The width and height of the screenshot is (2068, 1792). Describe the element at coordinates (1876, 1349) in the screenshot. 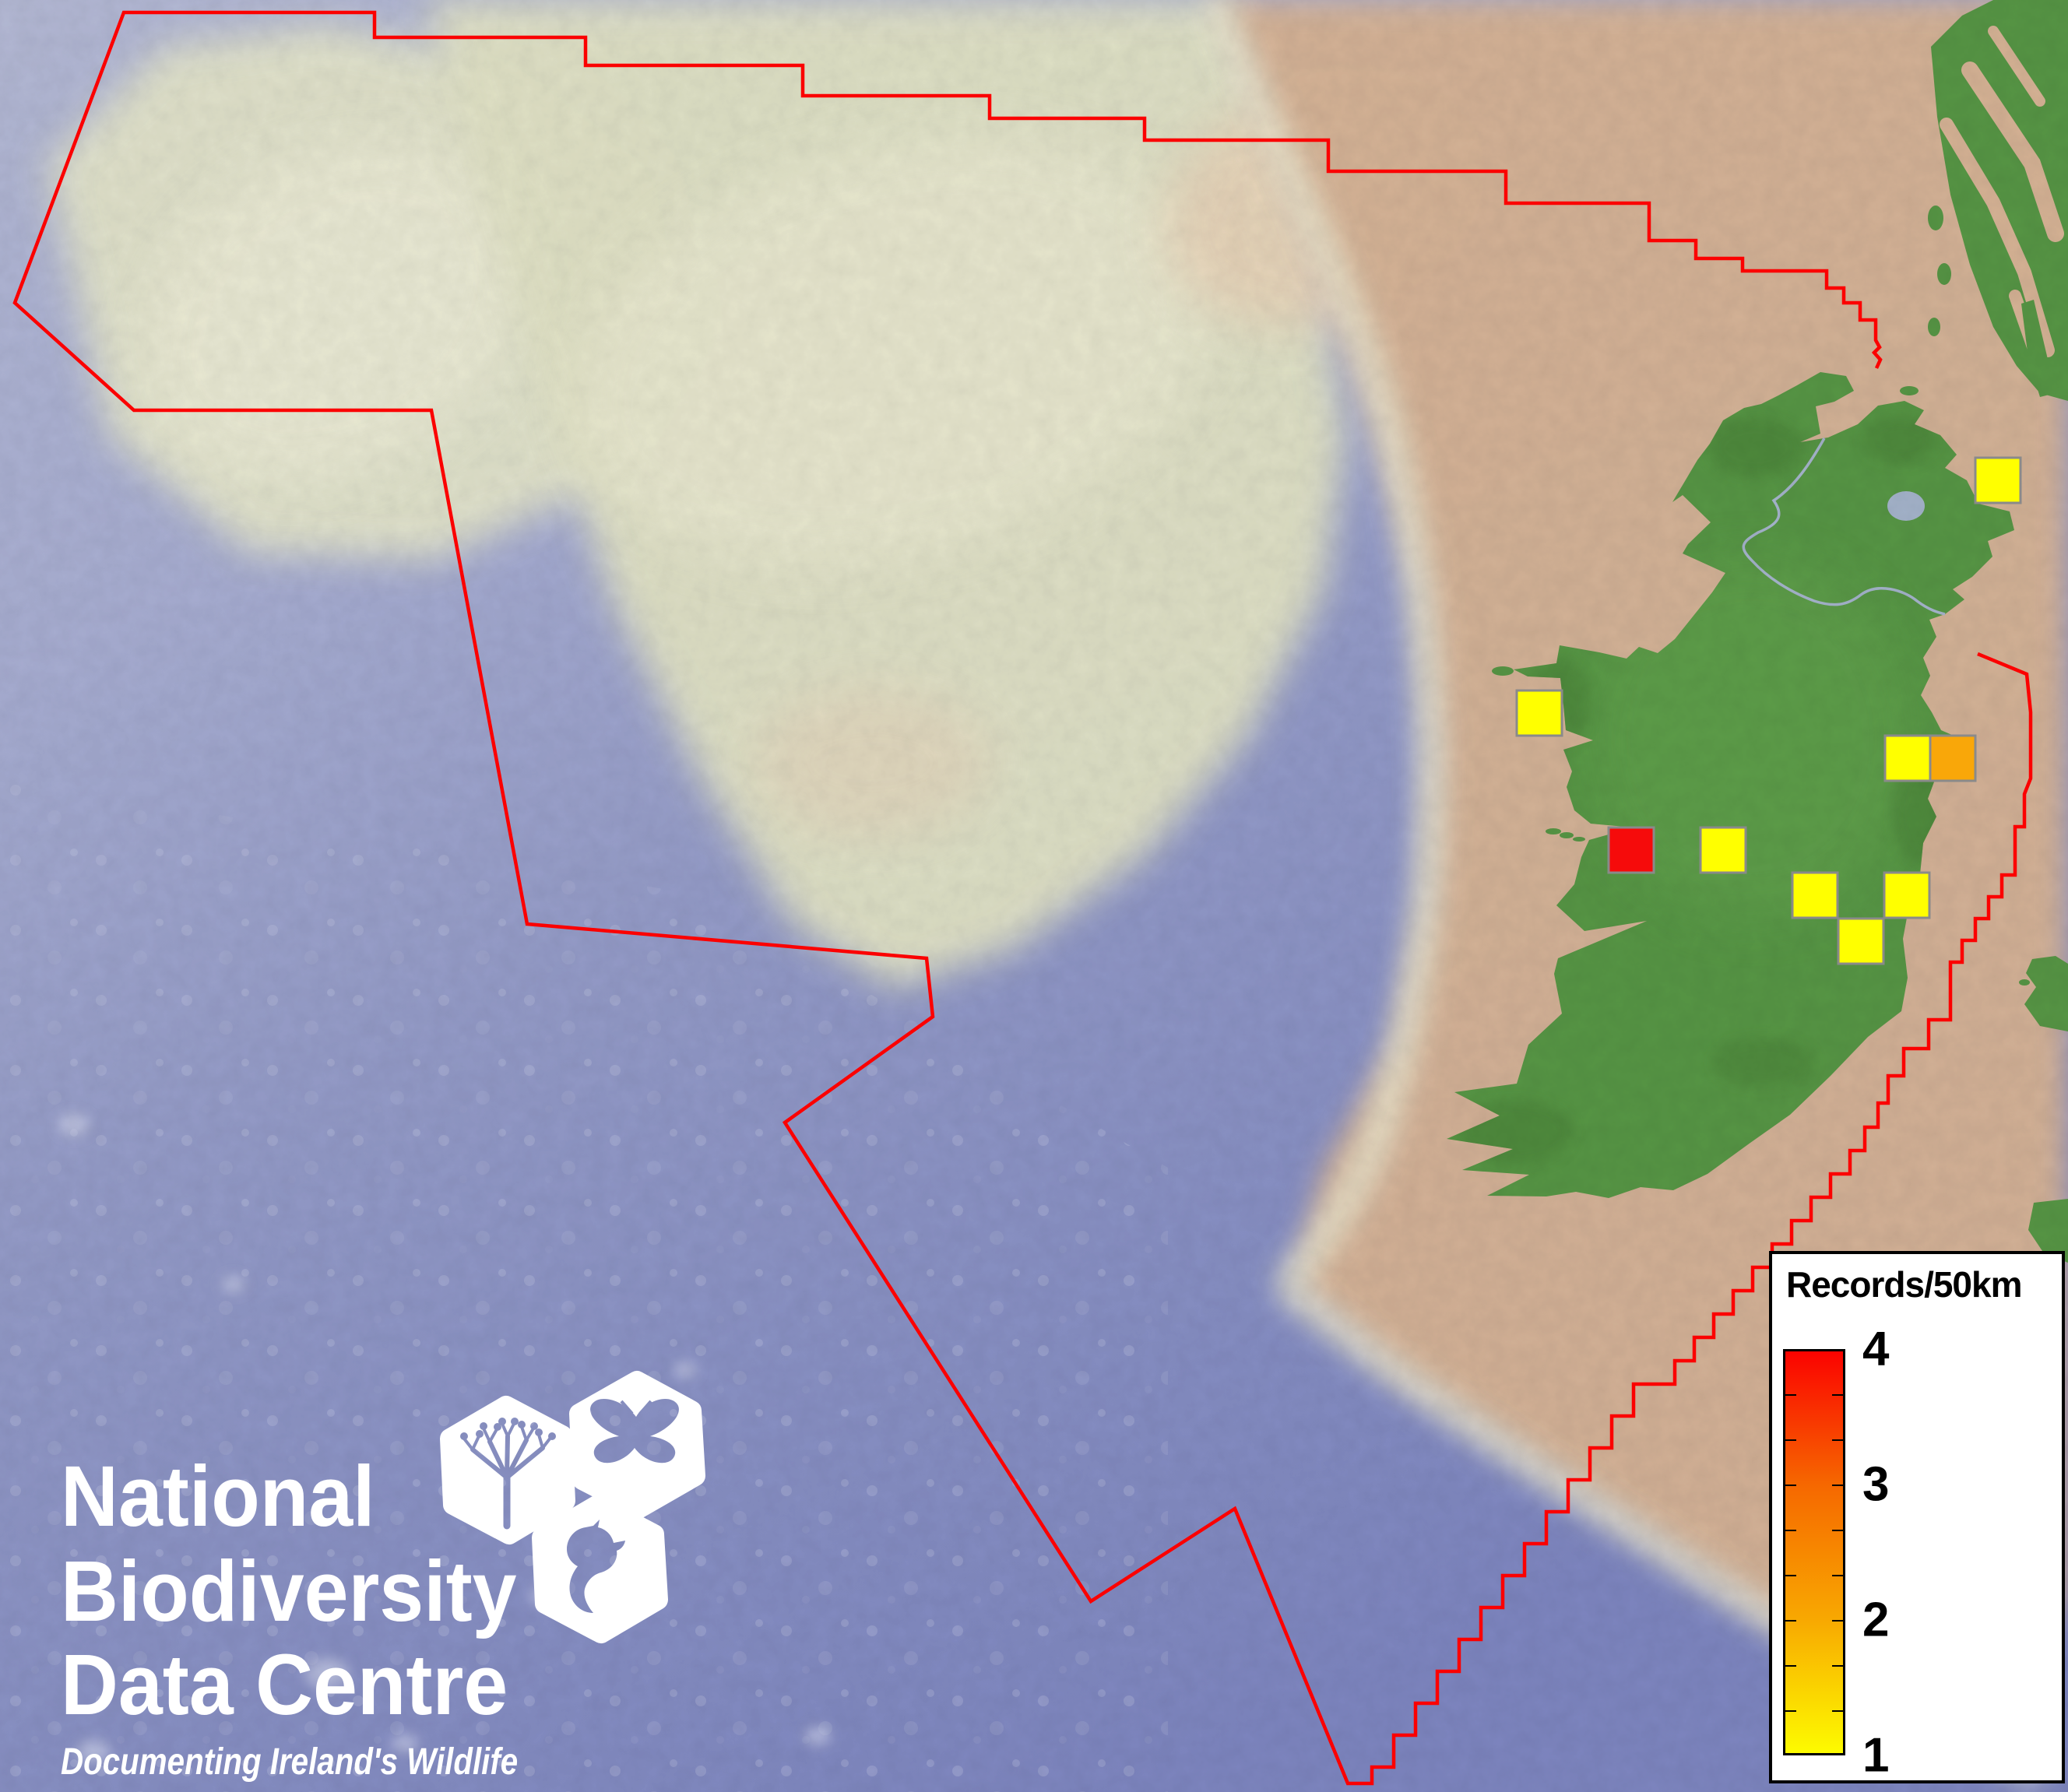

I see `legend-label-4: 4` at that location.